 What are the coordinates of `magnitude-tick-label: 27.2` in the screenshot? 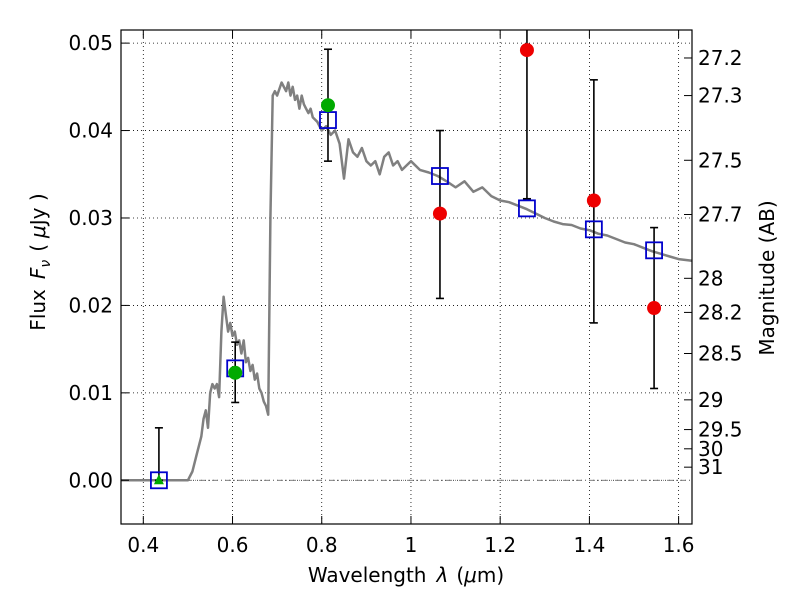 It's located at (720, 58).